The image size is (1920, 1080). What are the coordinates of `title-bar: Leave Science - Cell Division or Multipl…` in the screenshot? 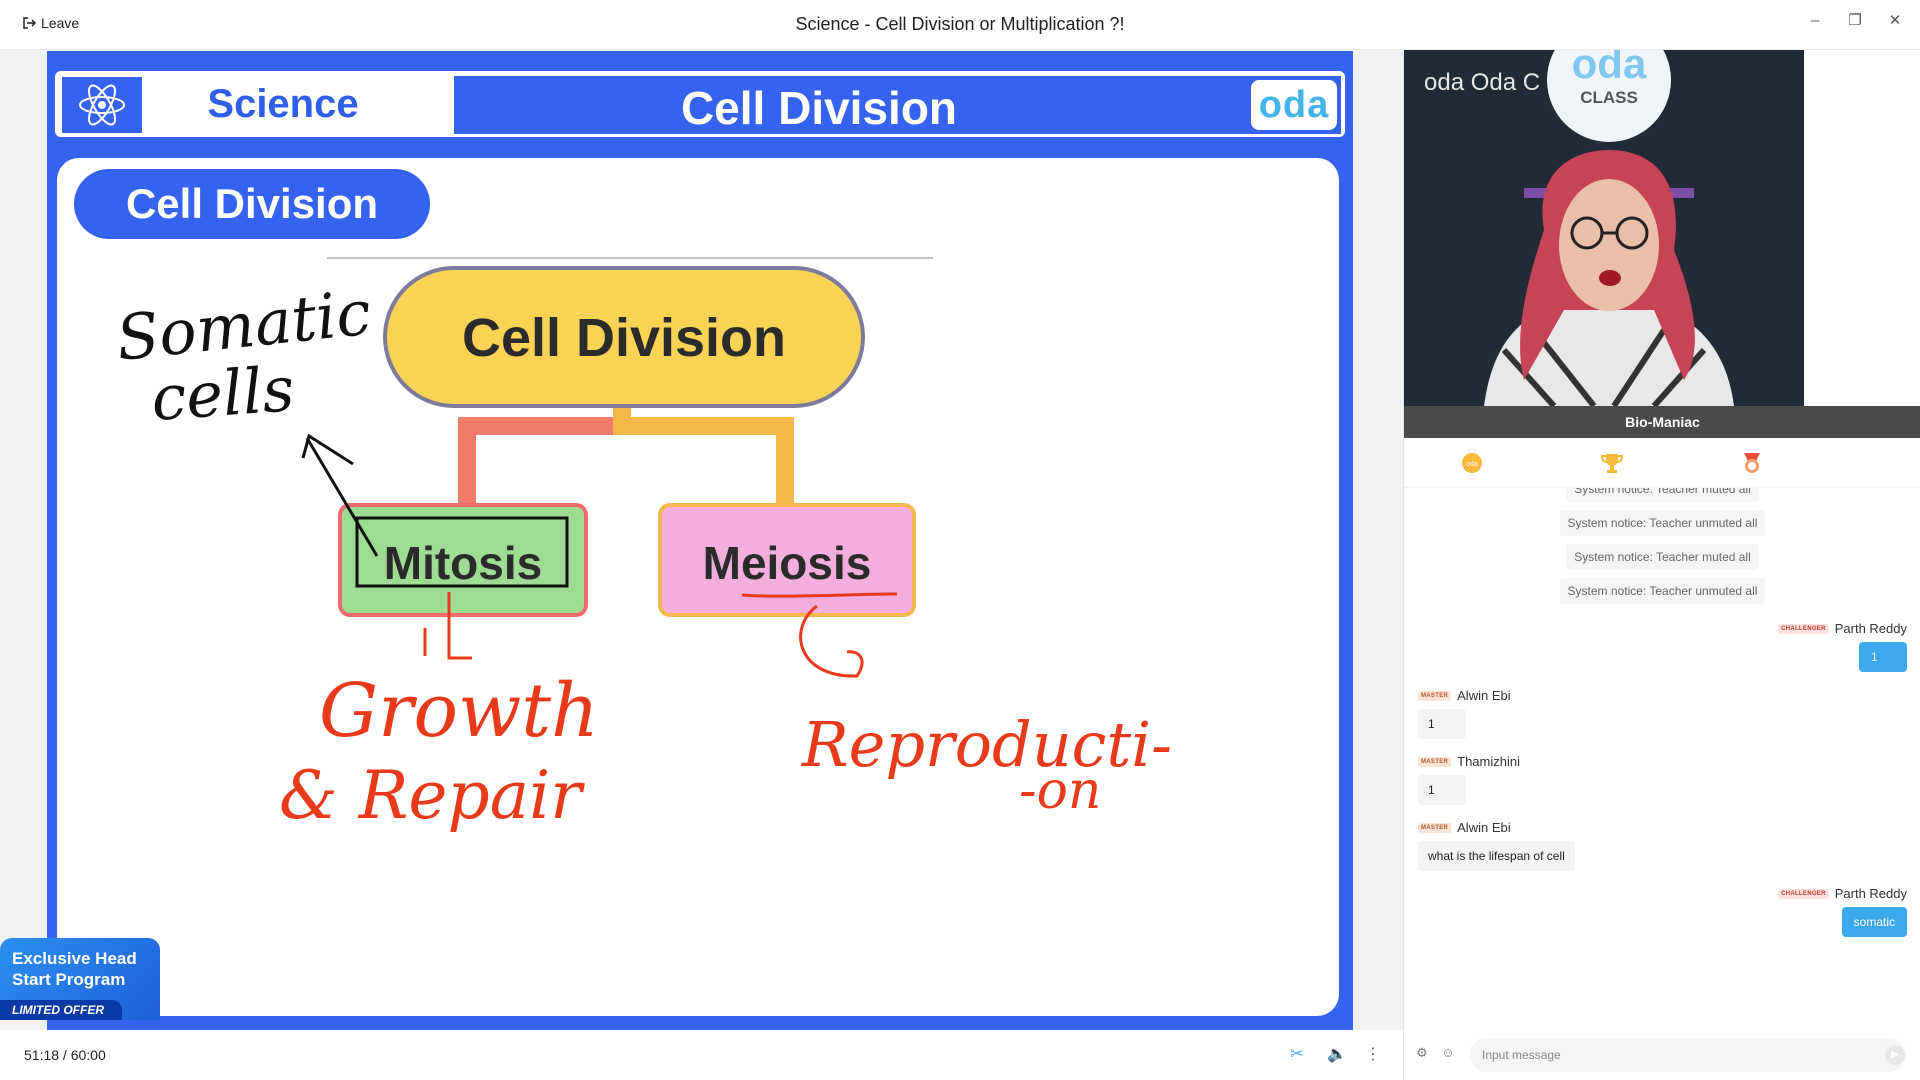 It's located at (960, 25).